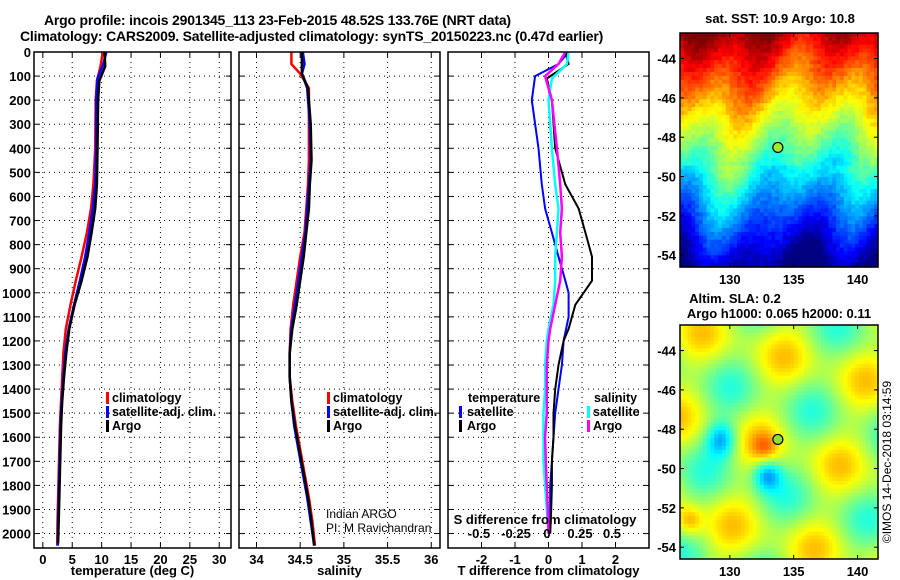 The width and height of the screenshot is (900, 580). What do you see at coordinates (160, 559) in the screenshot?
I see `x-tick-label: 20` at bounding box center [160, 559].